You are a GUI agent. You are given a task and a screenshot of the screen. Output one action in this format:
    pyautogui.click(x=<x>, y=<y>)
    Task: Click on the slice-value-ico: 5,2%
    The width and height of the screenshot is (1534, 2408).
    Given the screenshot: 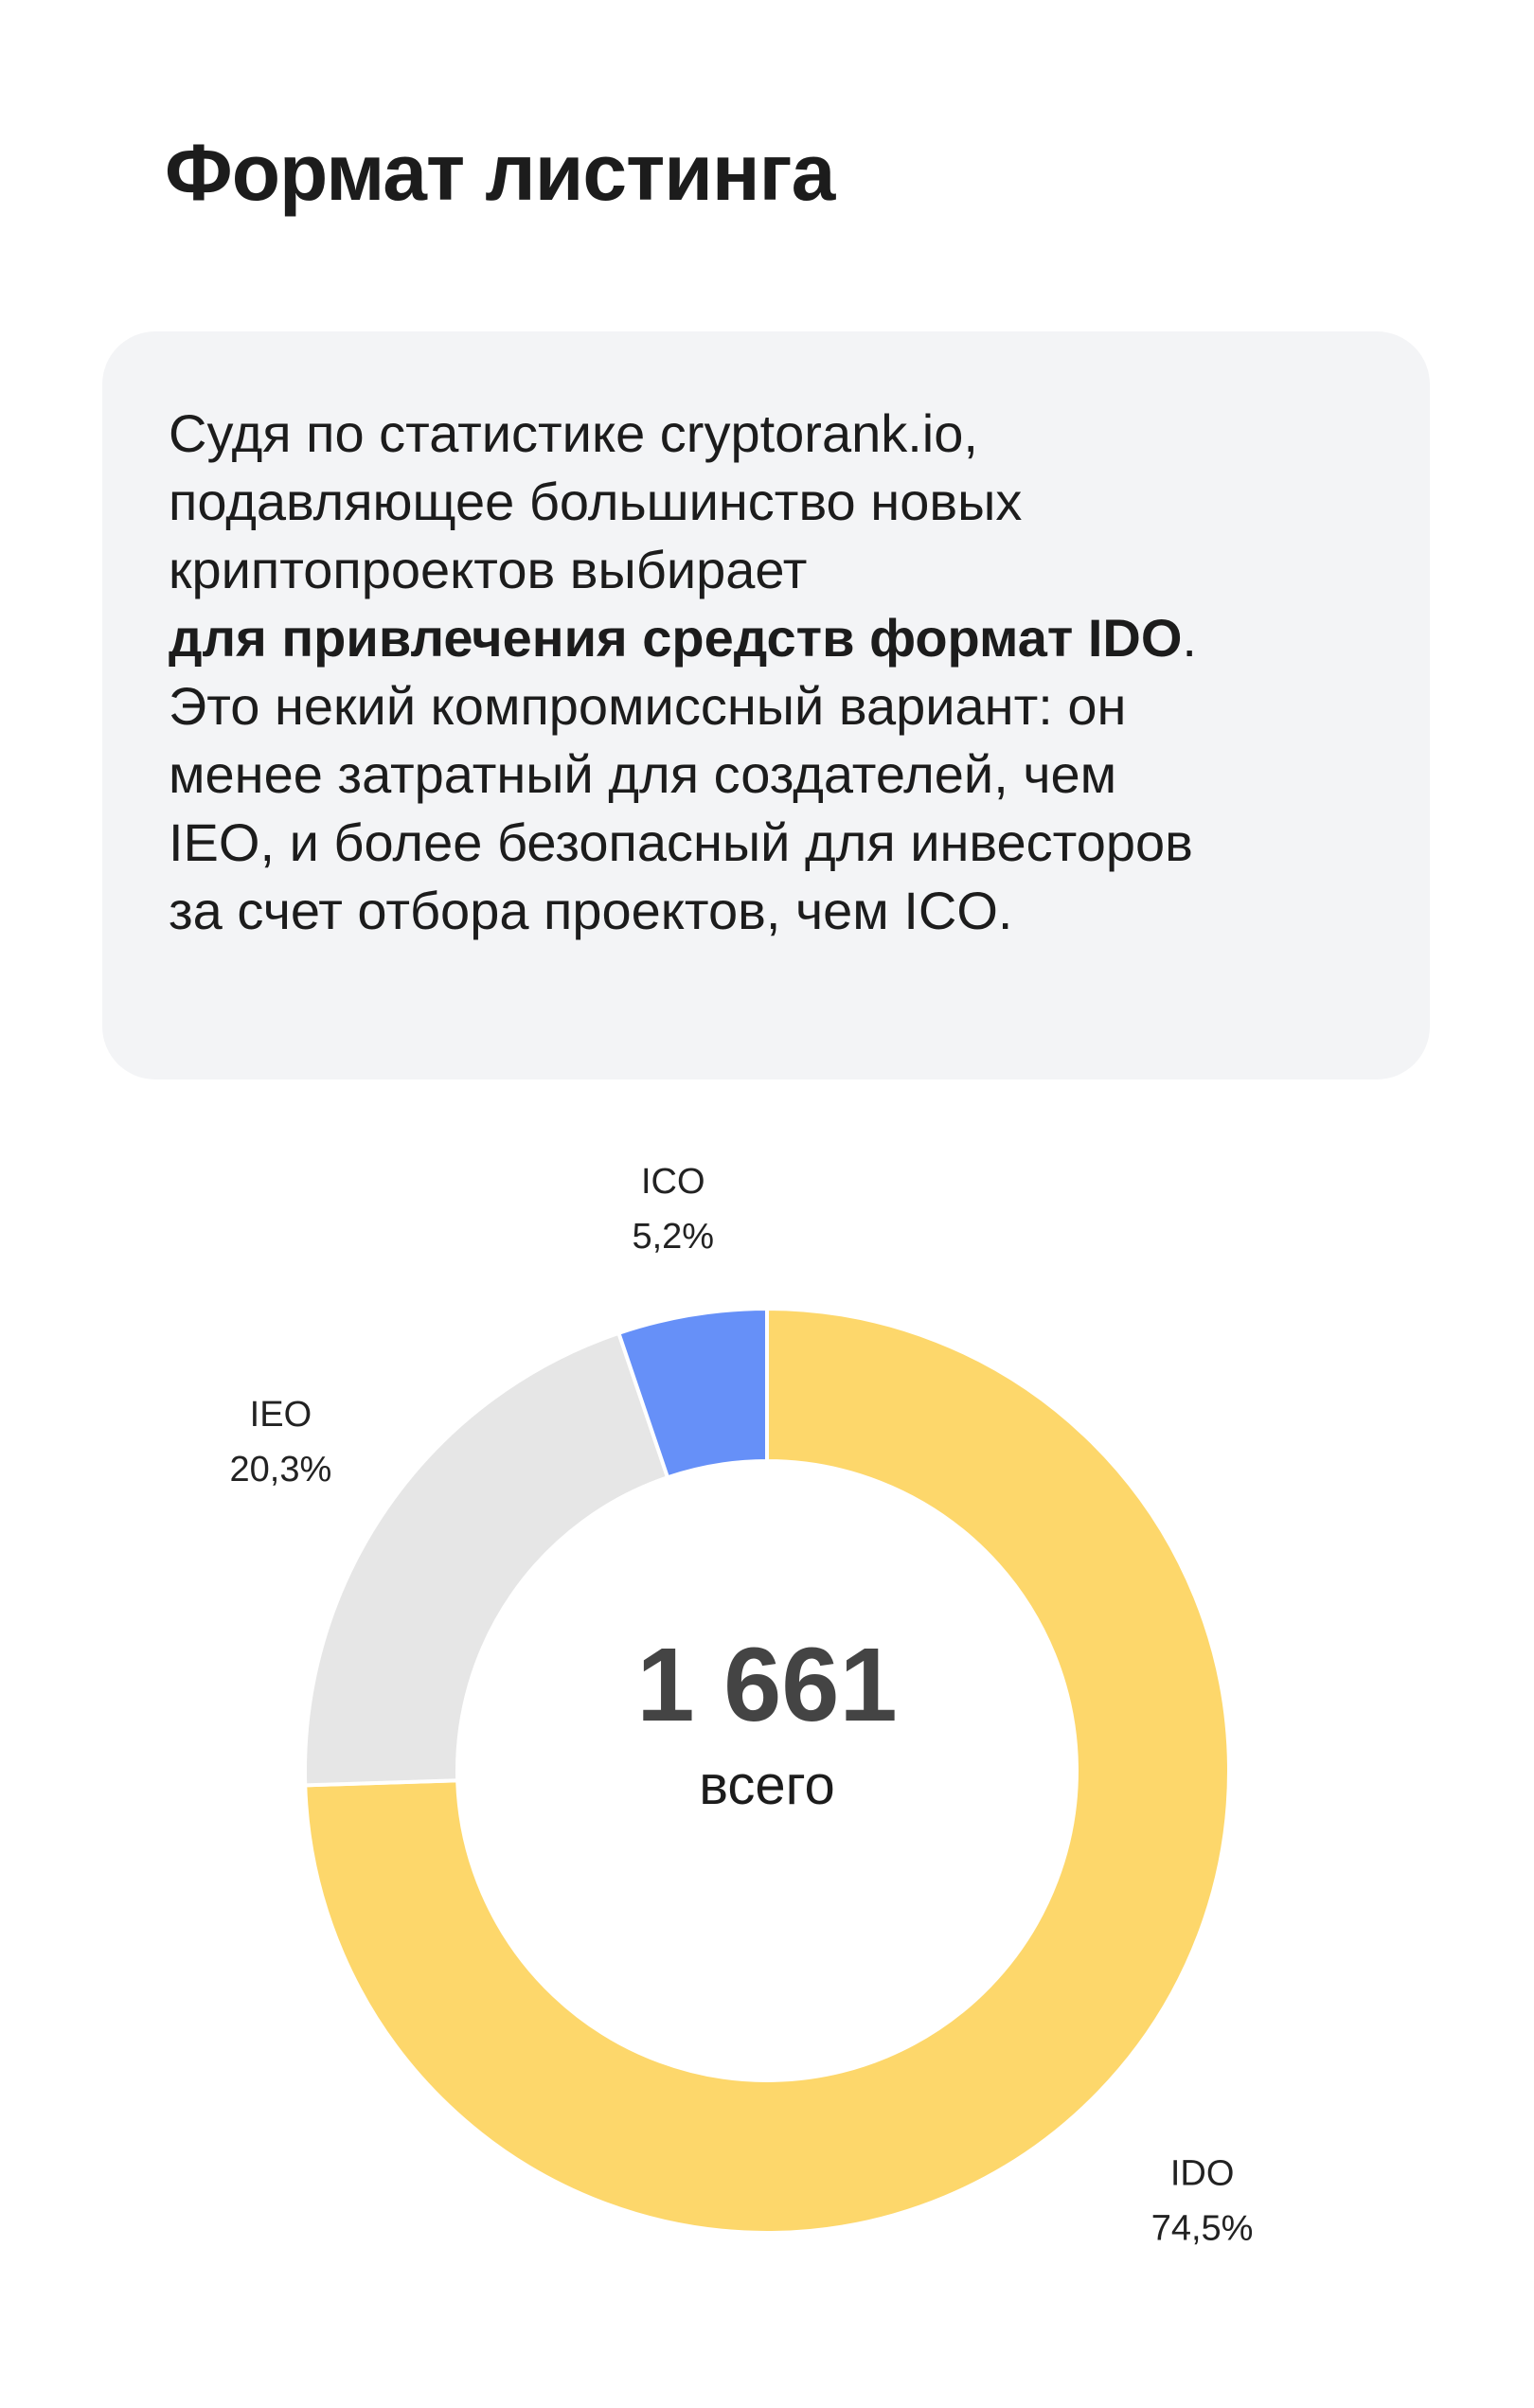 What is the action you would take?
    pyautogui.click(x=673, y=1237)
    